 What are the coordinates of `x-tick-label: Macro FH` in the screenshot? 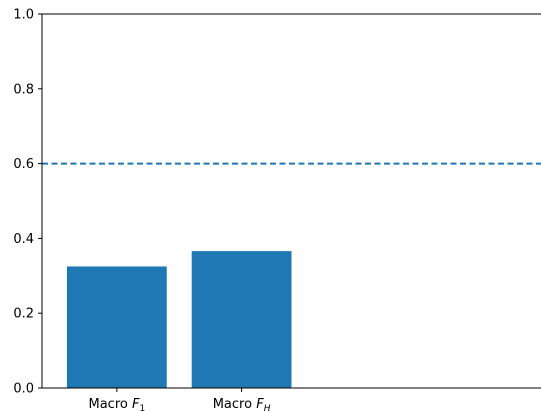 It's located at (242, 404).